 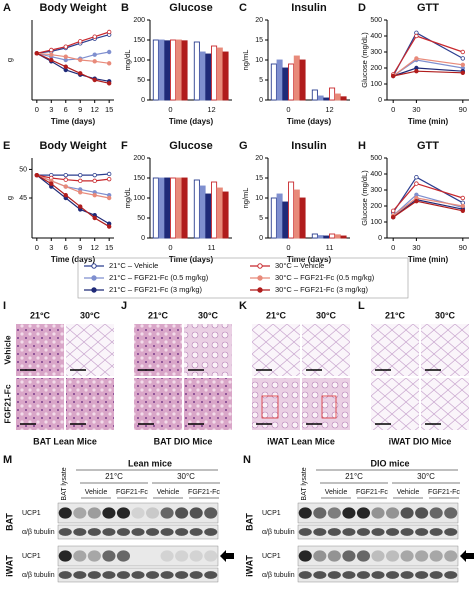 I want to click on lysate-label: BAT lysate, so click(x=304, y=483).